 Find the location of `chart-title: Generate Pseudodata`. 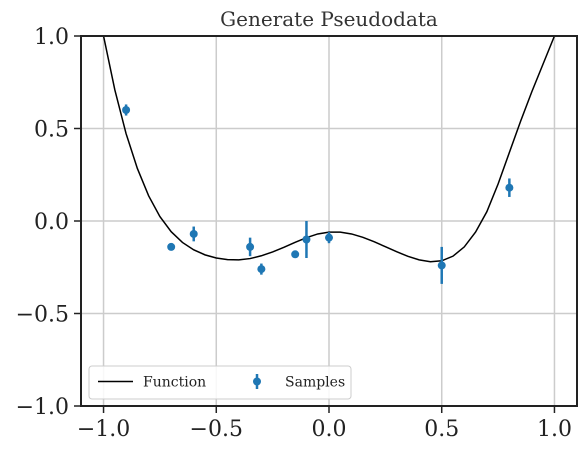

chart-title: Generate Pseudodata is located at coordinates (329, 19).